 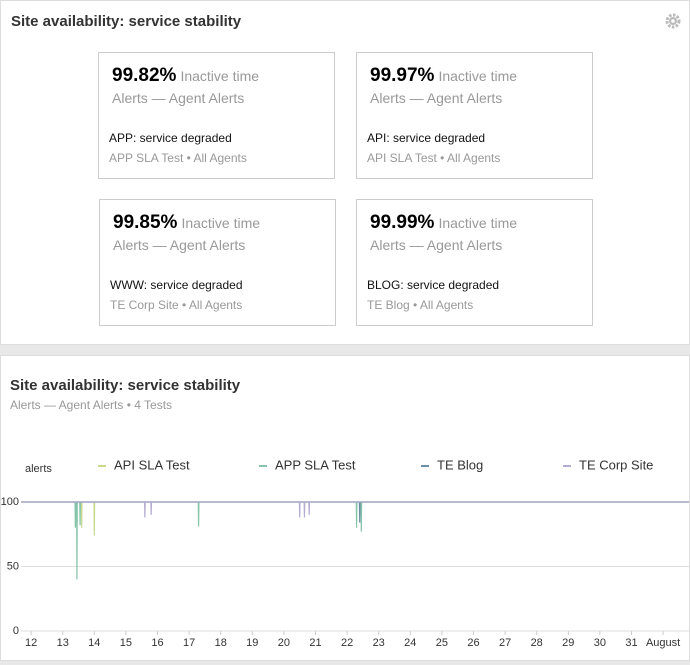 I want to click on chart-title: Site availability: service stability, so click(x=125, y=385).